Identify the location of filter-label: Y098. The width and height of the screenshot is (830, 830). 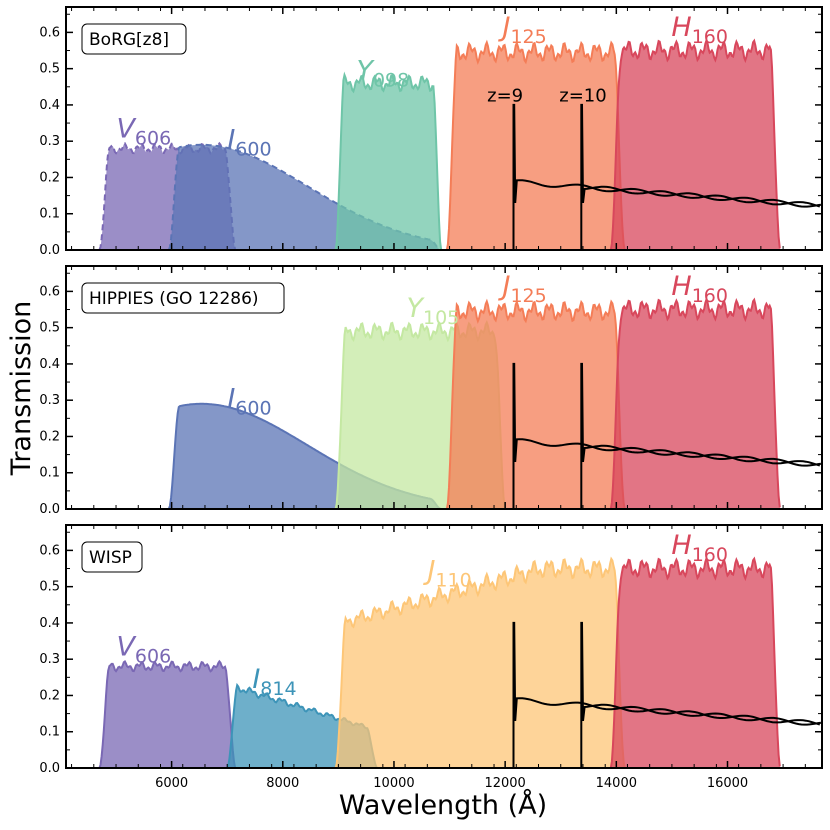
(382, 74).